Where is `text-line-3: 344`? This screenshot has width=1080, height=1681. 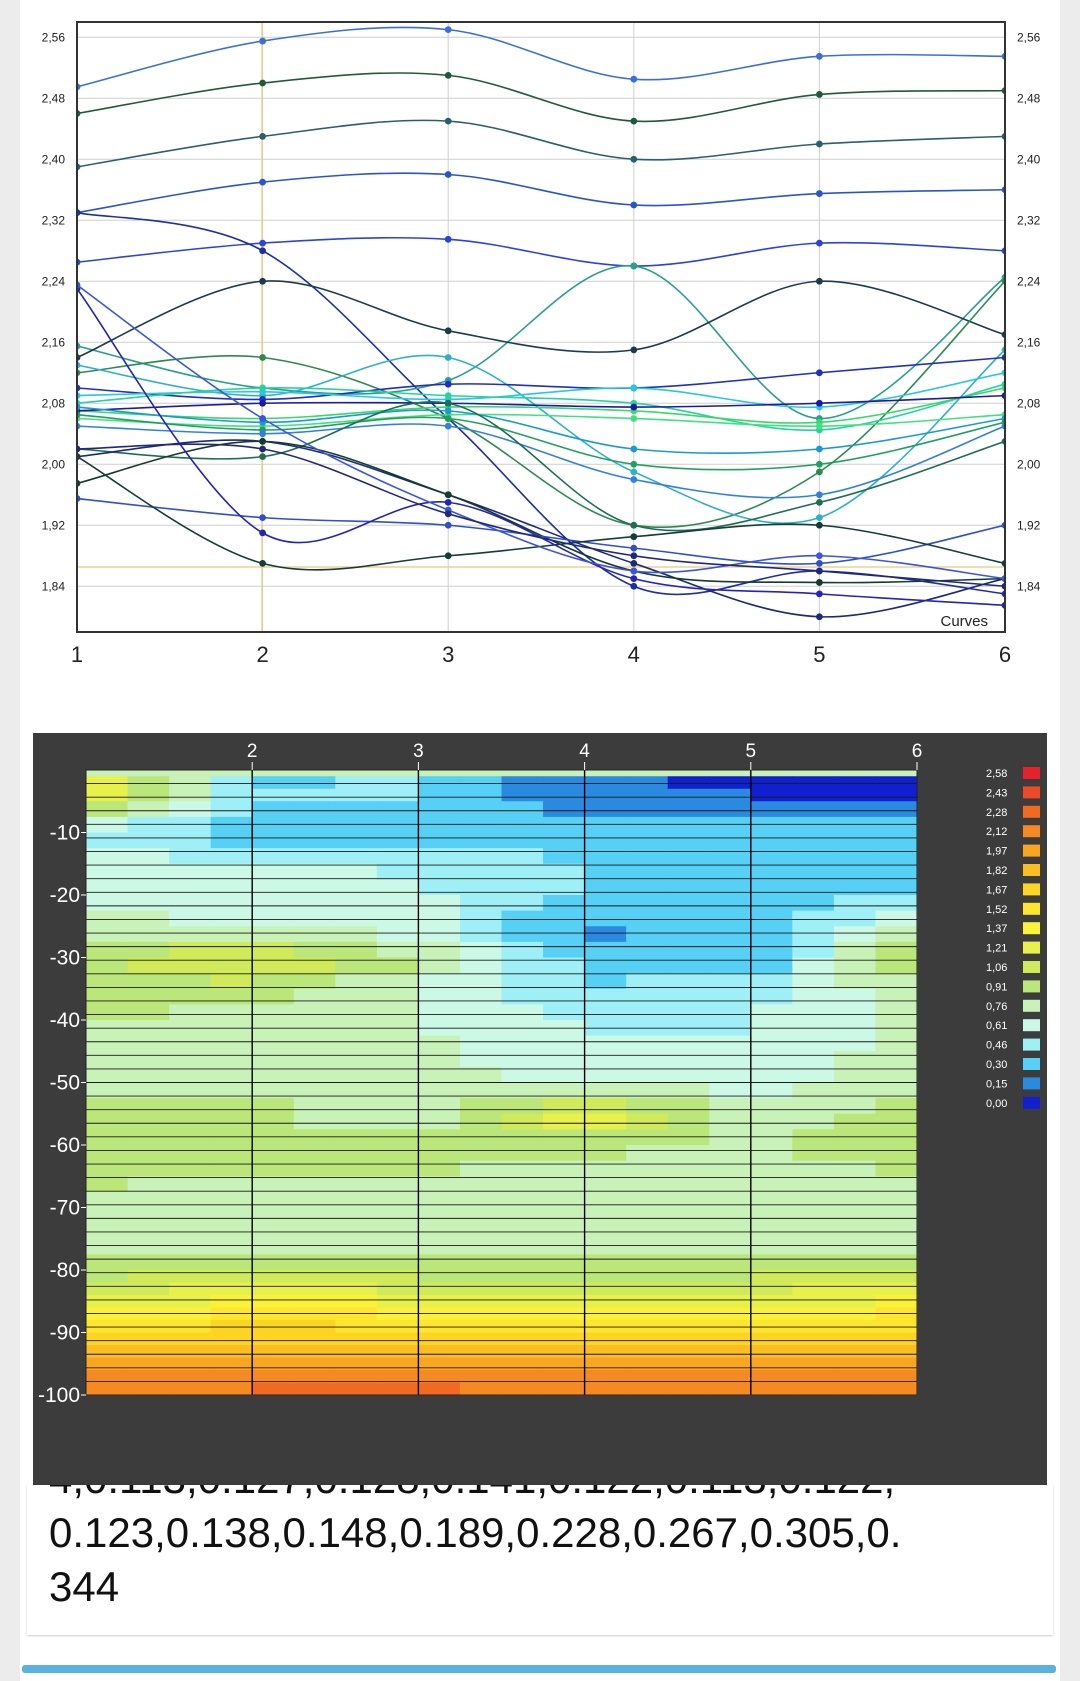
text-line-3: 344 is located at coordinates (84, 1586).